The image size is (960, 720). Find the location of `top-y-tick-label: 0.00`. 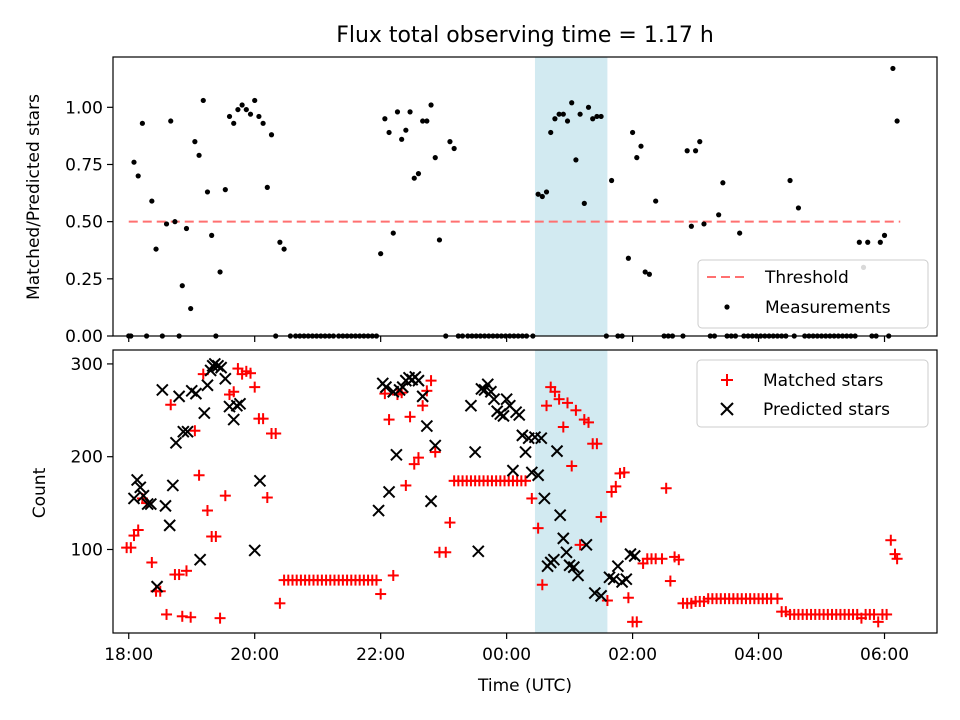

top-y-tick-label: 0.00 is located at coordinates (84, 337).